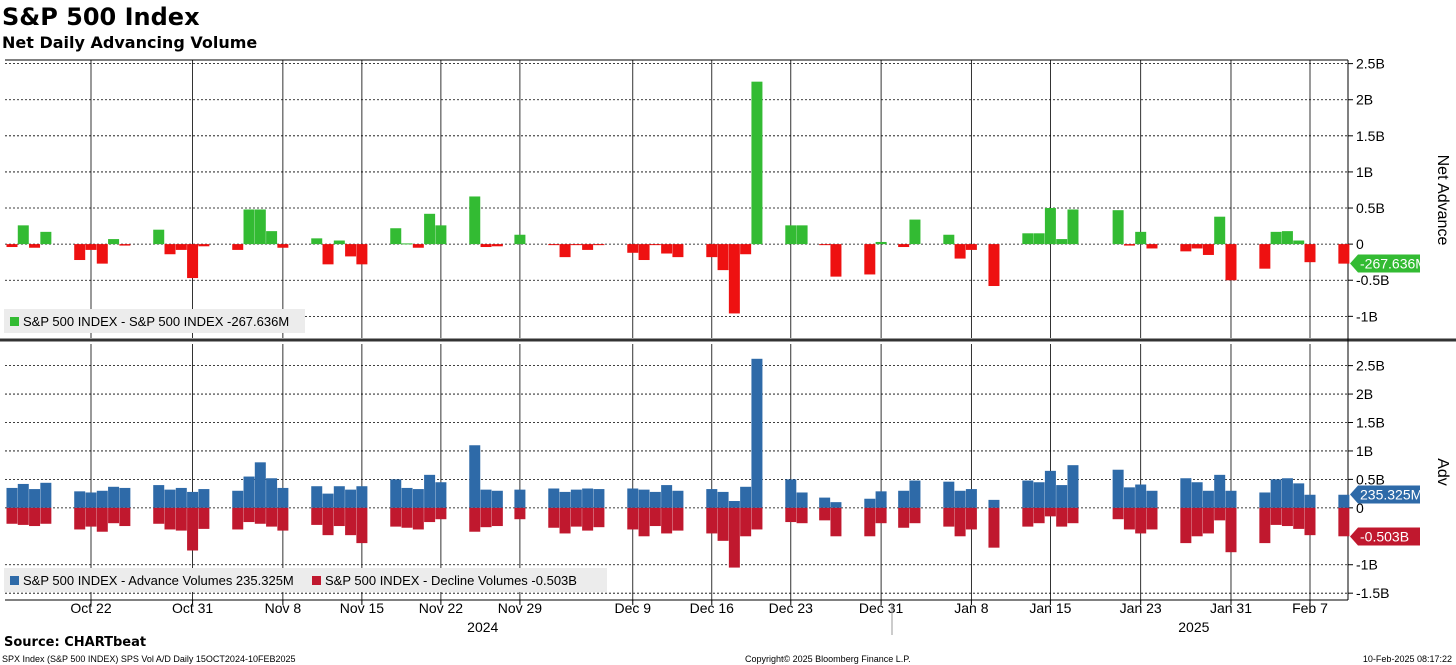 This screenshot has width=1456, height=665. I want to click on bottom-legend-label: S&P 500 INDEX - Decline Volumes -0.503B, so click(451, 580).